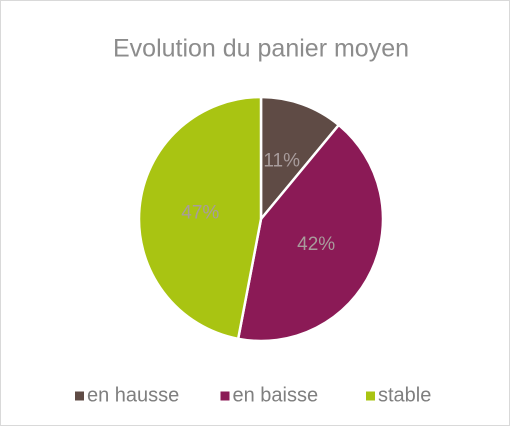 The height and width of the screenshot is (426, 510). Describe the element at coordinates (316, 244) in the screenshot. I see `data-label: 42%` at that location.